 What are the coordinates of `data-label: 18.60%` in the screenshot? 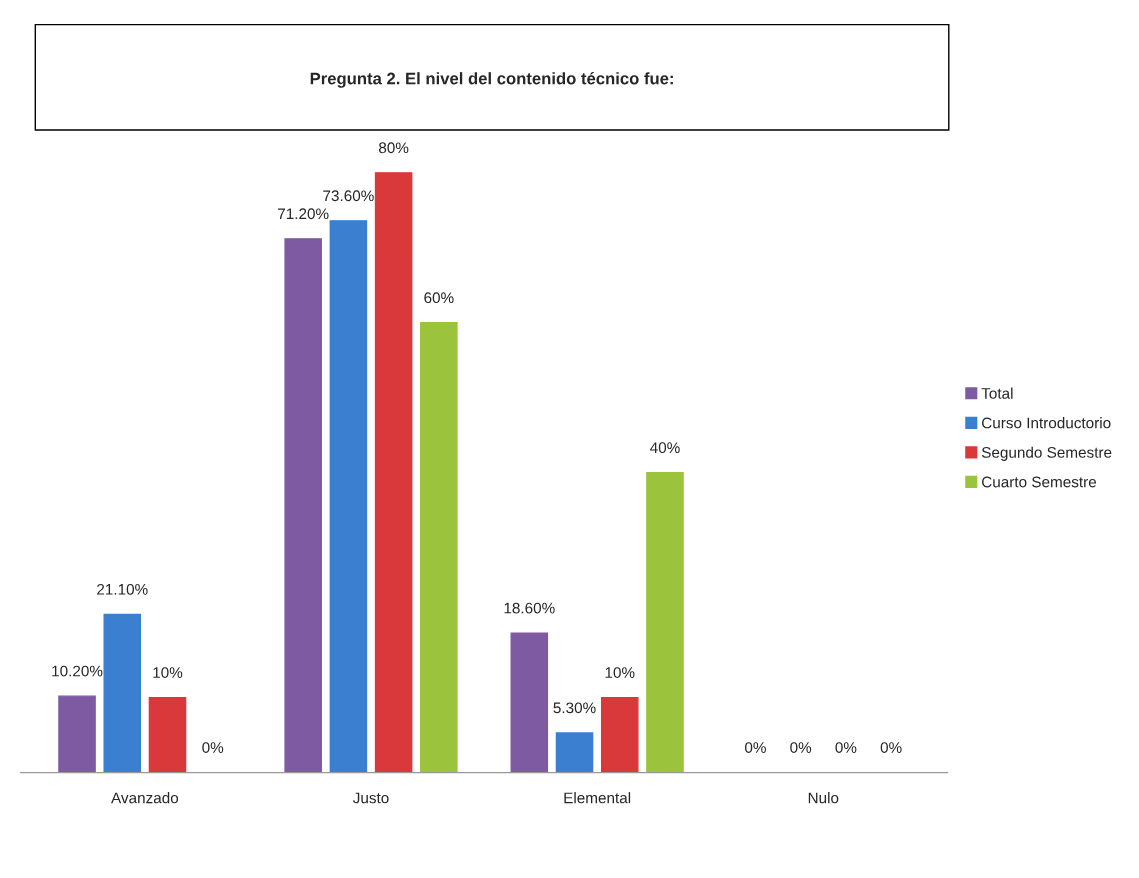 It's located at (529, 608).